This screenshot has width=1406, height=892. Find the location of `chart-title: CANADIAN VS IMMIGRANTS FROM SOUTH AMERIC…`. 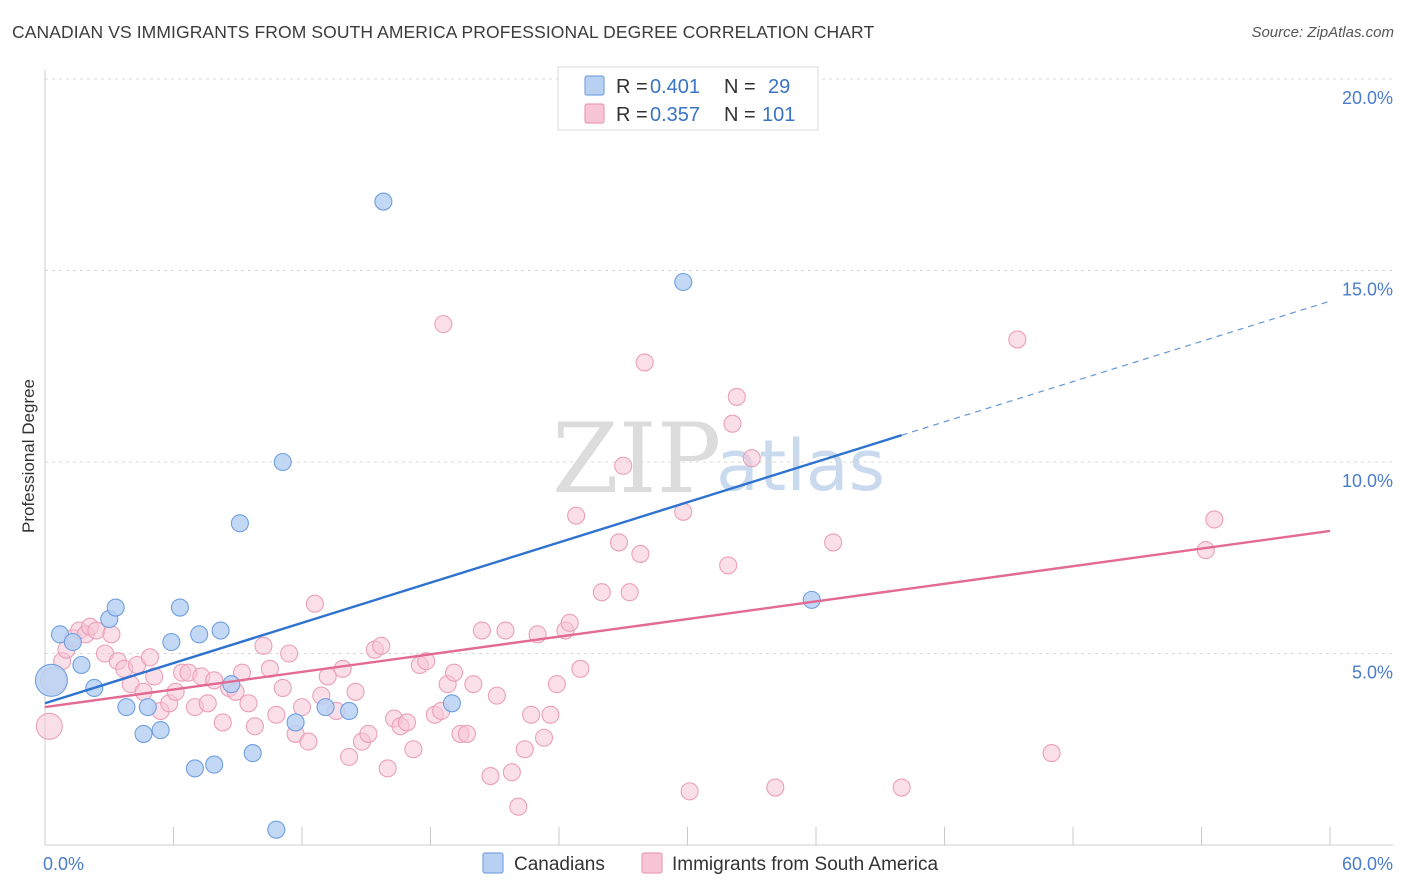

chart-title: CANADIAN VS IMMIGRANTS FROM SOUTH AMERIC… is located at coordinates (443, 32).